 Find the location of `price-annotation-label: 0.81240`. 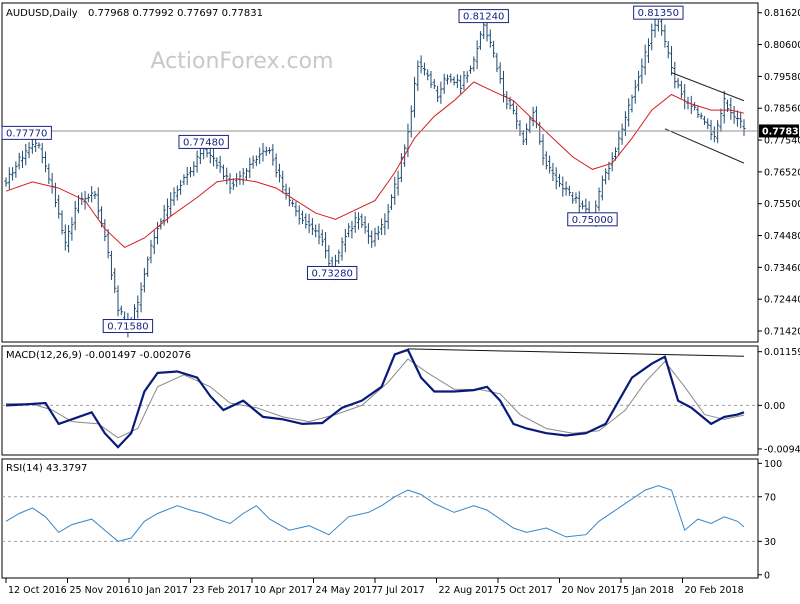

price-annotation-label: 0.81240 is located at coordinates (483, 17).